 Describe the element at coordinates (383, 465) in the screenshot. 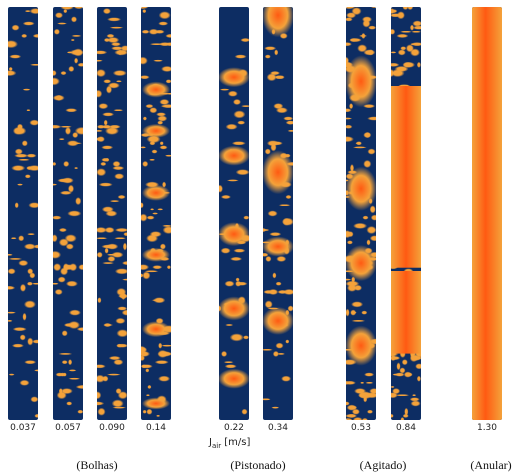

I see `regime-label-churn: (Agitado)` at that location.